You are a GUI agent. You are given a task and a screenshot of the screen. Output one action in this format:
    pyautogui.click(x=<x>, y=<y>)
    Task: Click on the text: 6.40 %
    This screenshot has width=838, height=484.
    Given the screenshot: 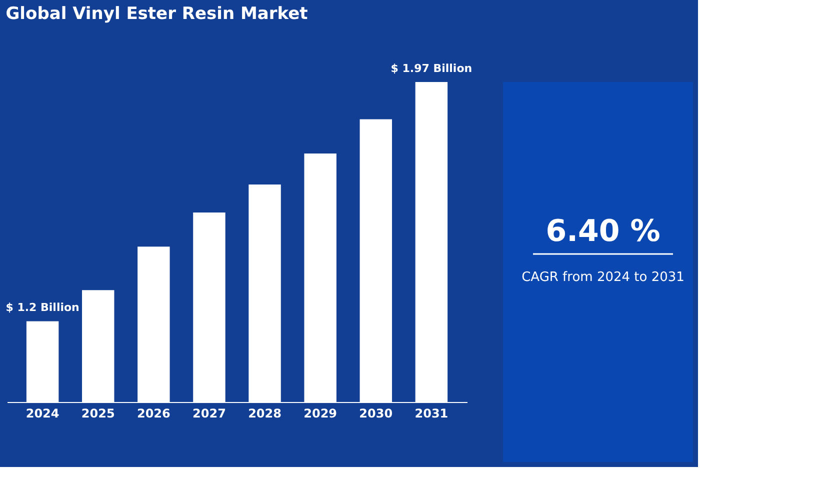 What is the action you would take?
    pyautogui.click(x=603, y=231)
    